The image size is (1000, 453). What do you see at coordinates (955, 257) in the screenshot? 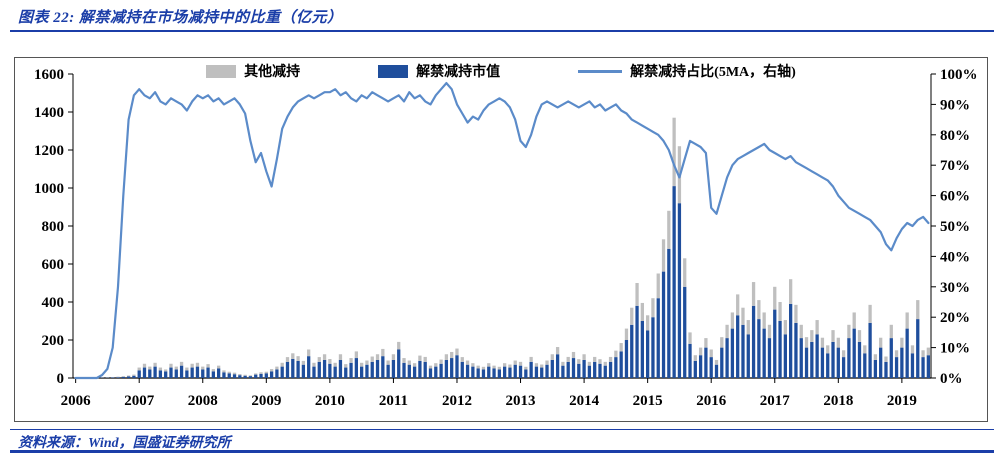
I see `svg-text: 40%` at bounding box center [955, 257].